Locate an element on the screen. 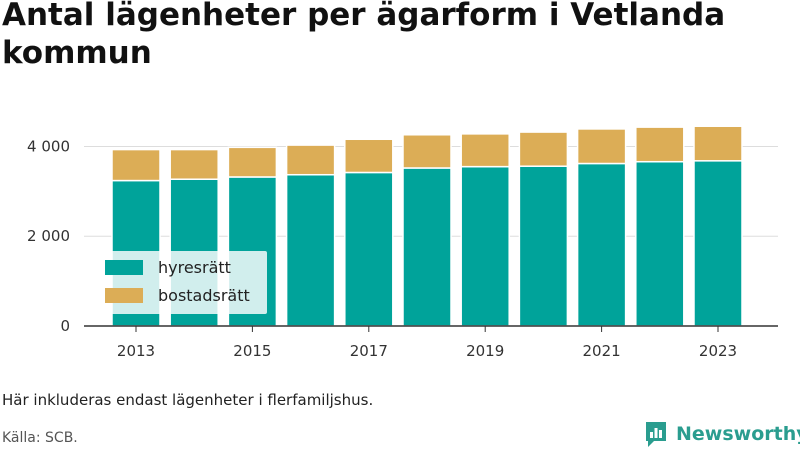 This screenshot has height=450, width=800. x-tick-label: 2017 is located at coordinates (369, 351).